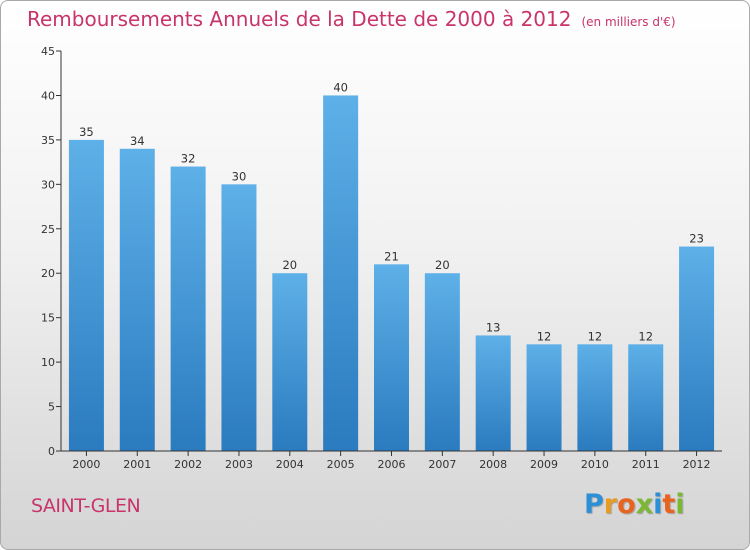 Image resolution: width=750 pixels, height=550 pixels. I want to click on y-tick-label: 0, so click(51, 451).